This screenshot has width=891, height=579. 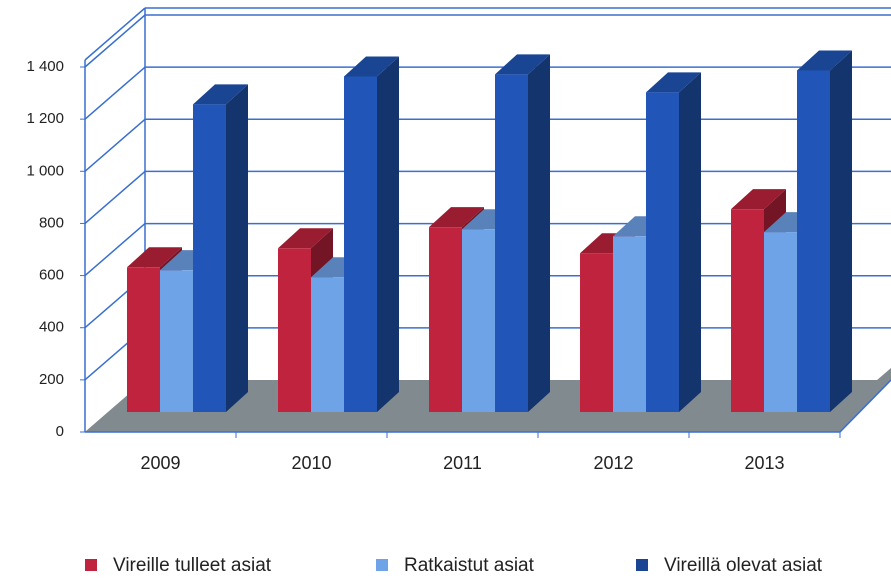 I want to click on y-tick-label: 600, so click(x=51, y=275).